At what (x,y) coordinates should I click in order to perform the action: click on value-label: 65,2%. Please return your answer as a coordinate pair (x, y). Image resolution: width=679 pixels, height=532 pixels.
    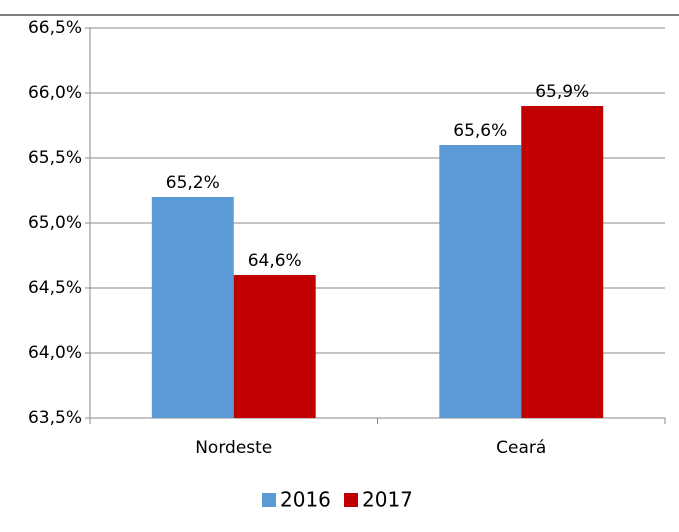
    Looking at the image, I should click on (193, 183).